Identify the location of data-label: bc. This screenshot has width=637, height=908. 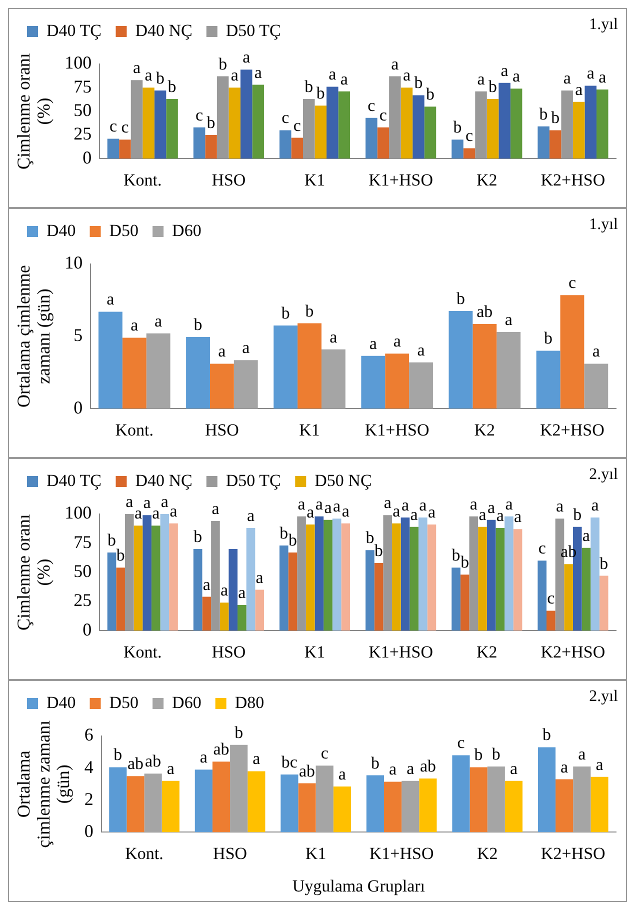
(289, 762).